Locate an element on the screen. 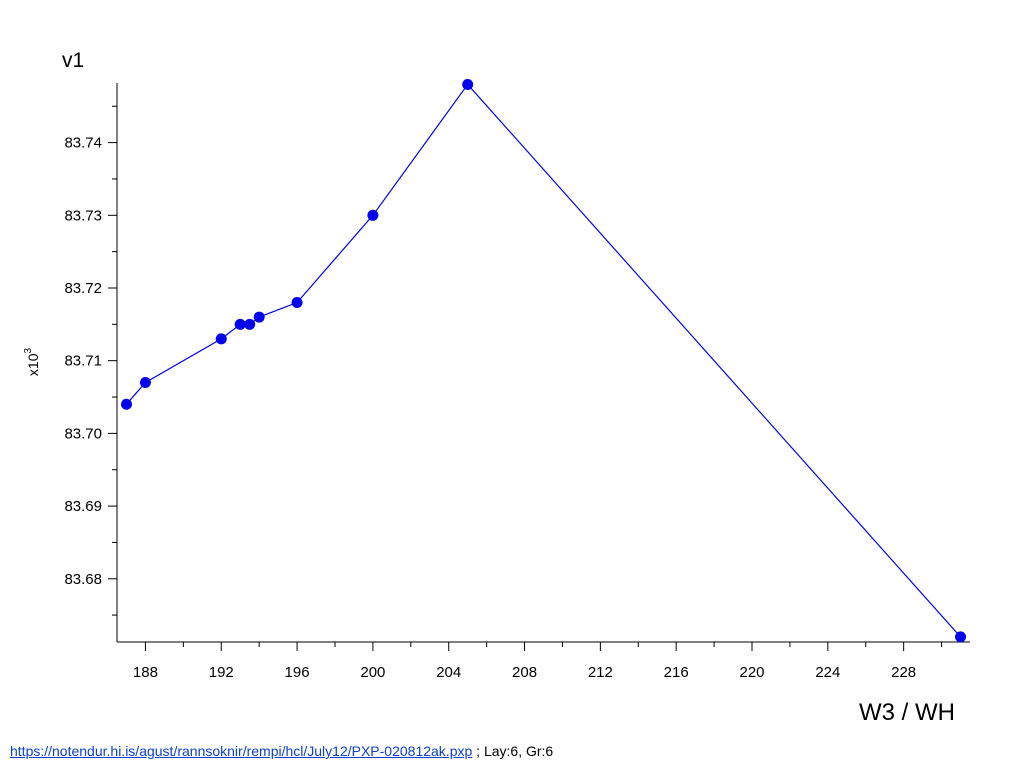  x-tick-label: 228 is located at coordinates (903, 672).